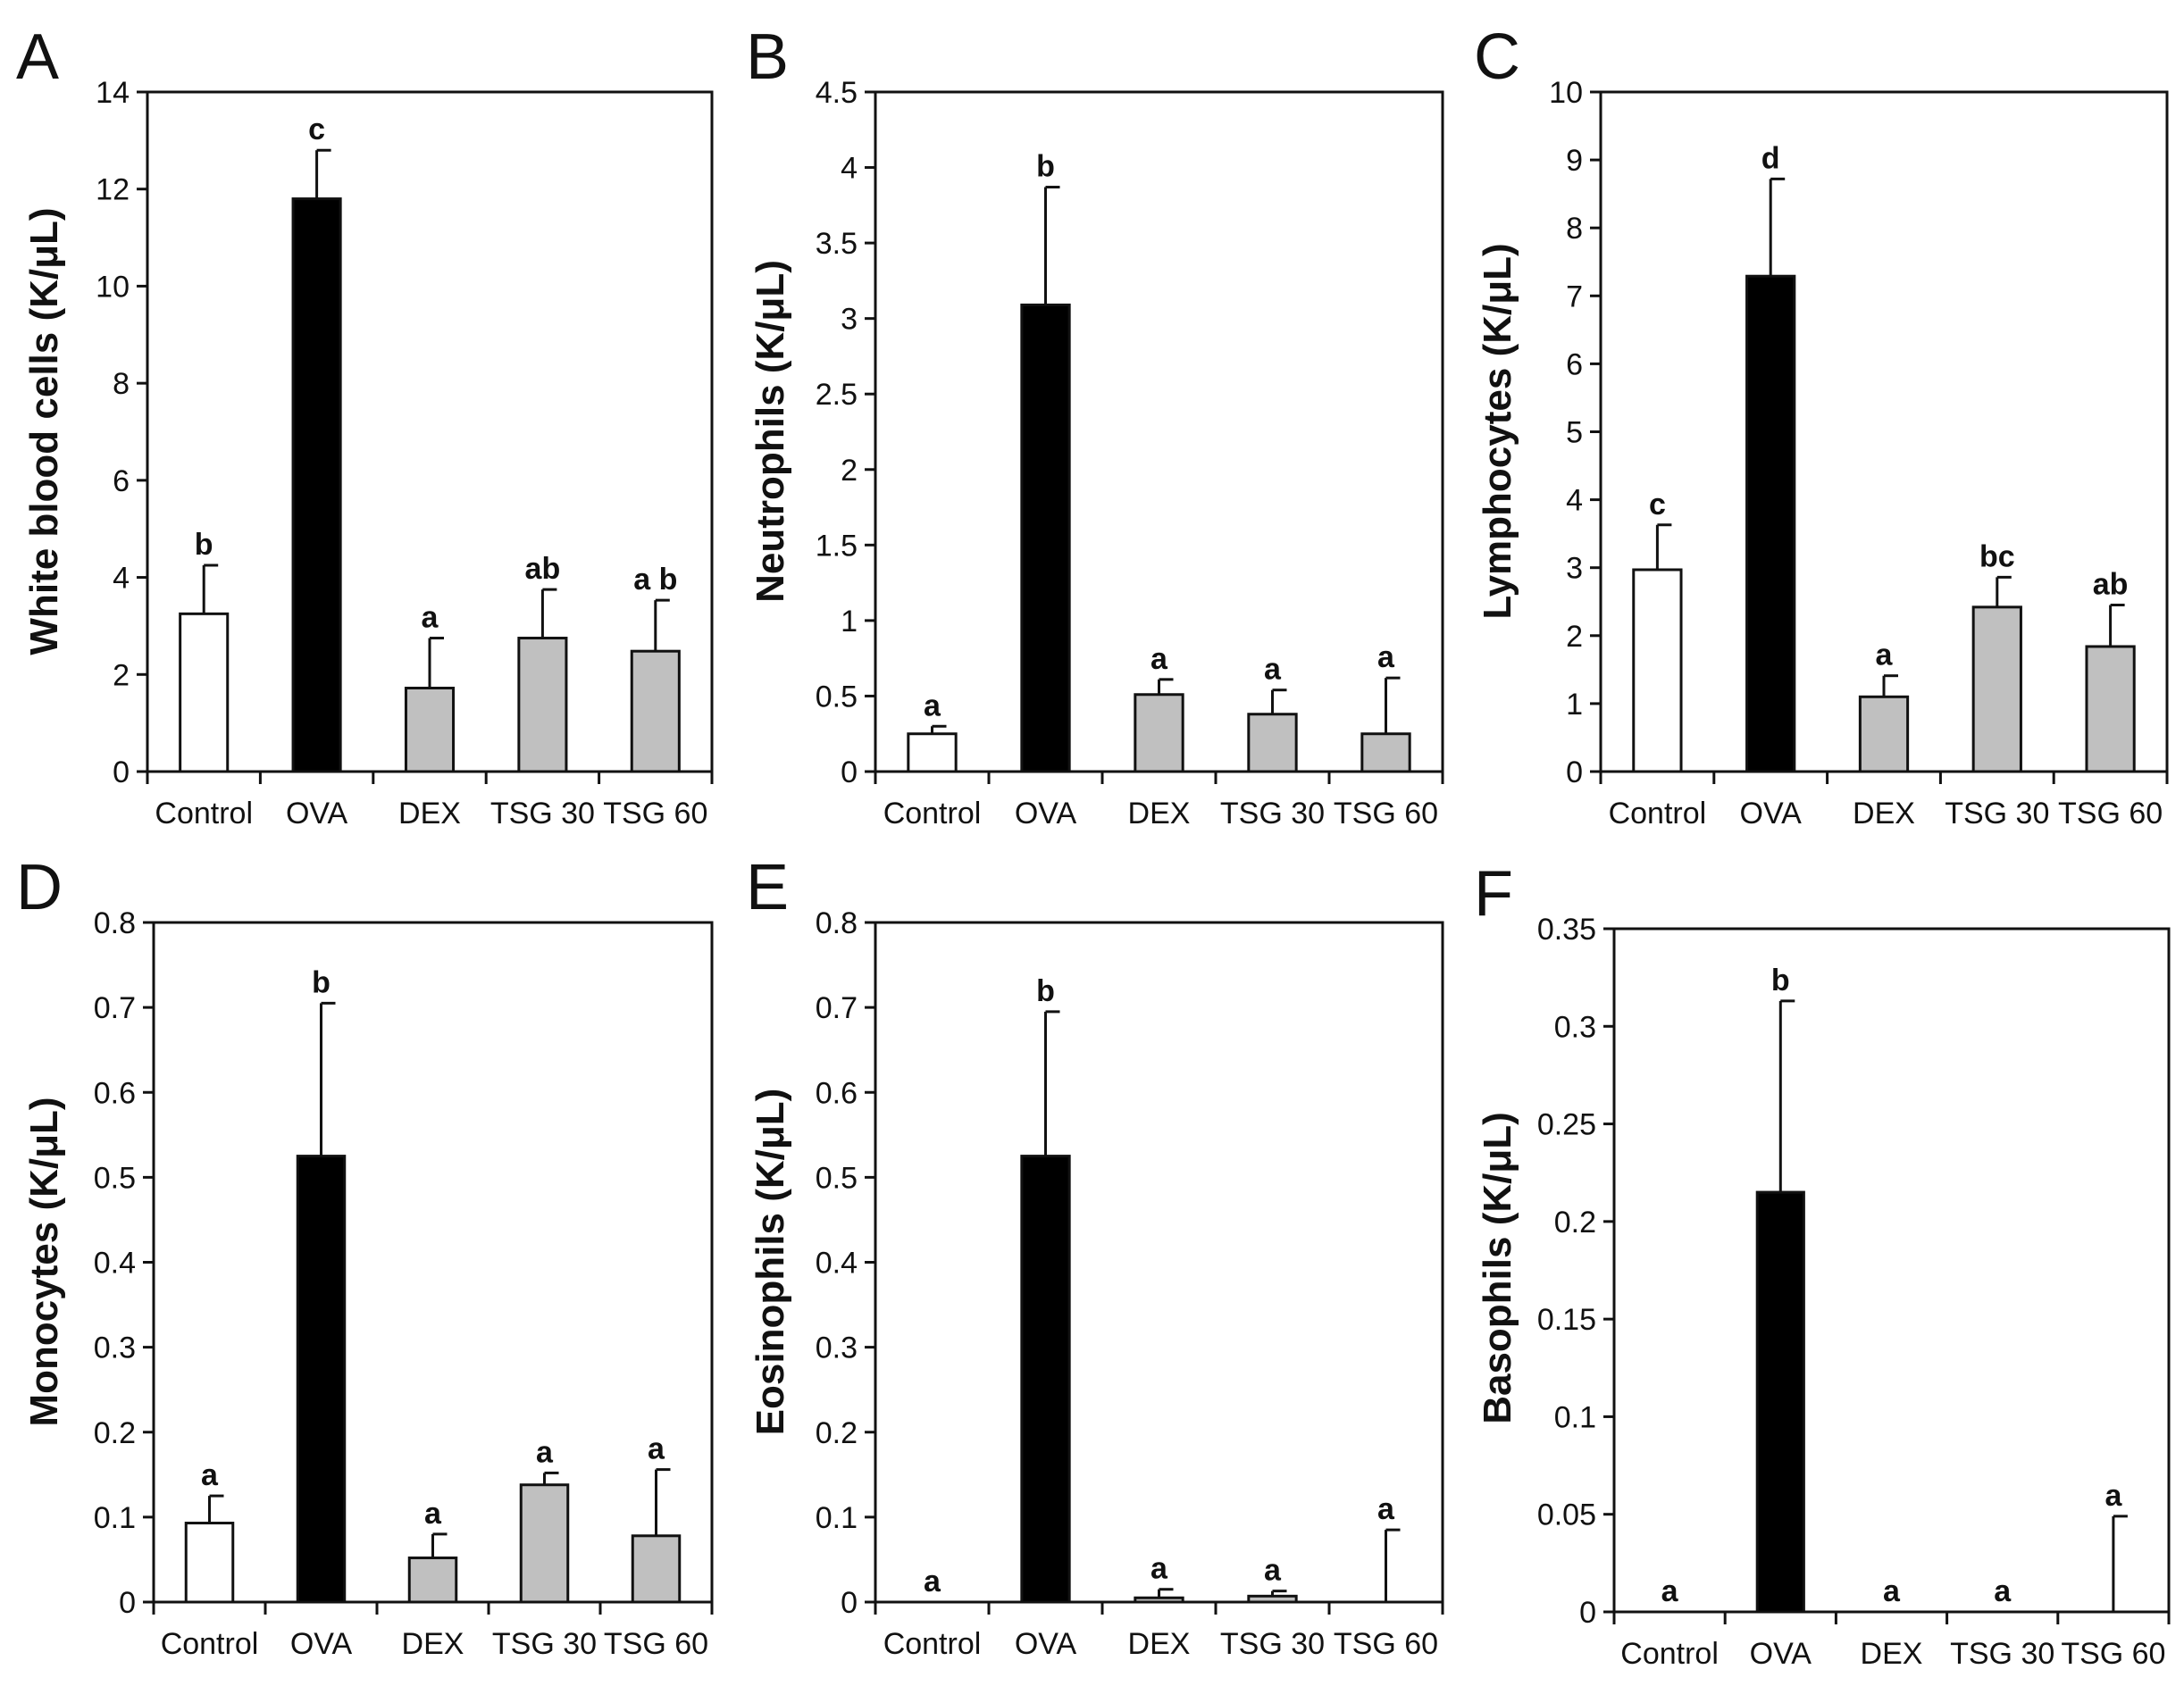 This screenshot has height=1686, width=2184. What do you see at coordinates (1159, 1262) in the screenshot?
I see `plot-frame` at bounding box center [1159, 1262].